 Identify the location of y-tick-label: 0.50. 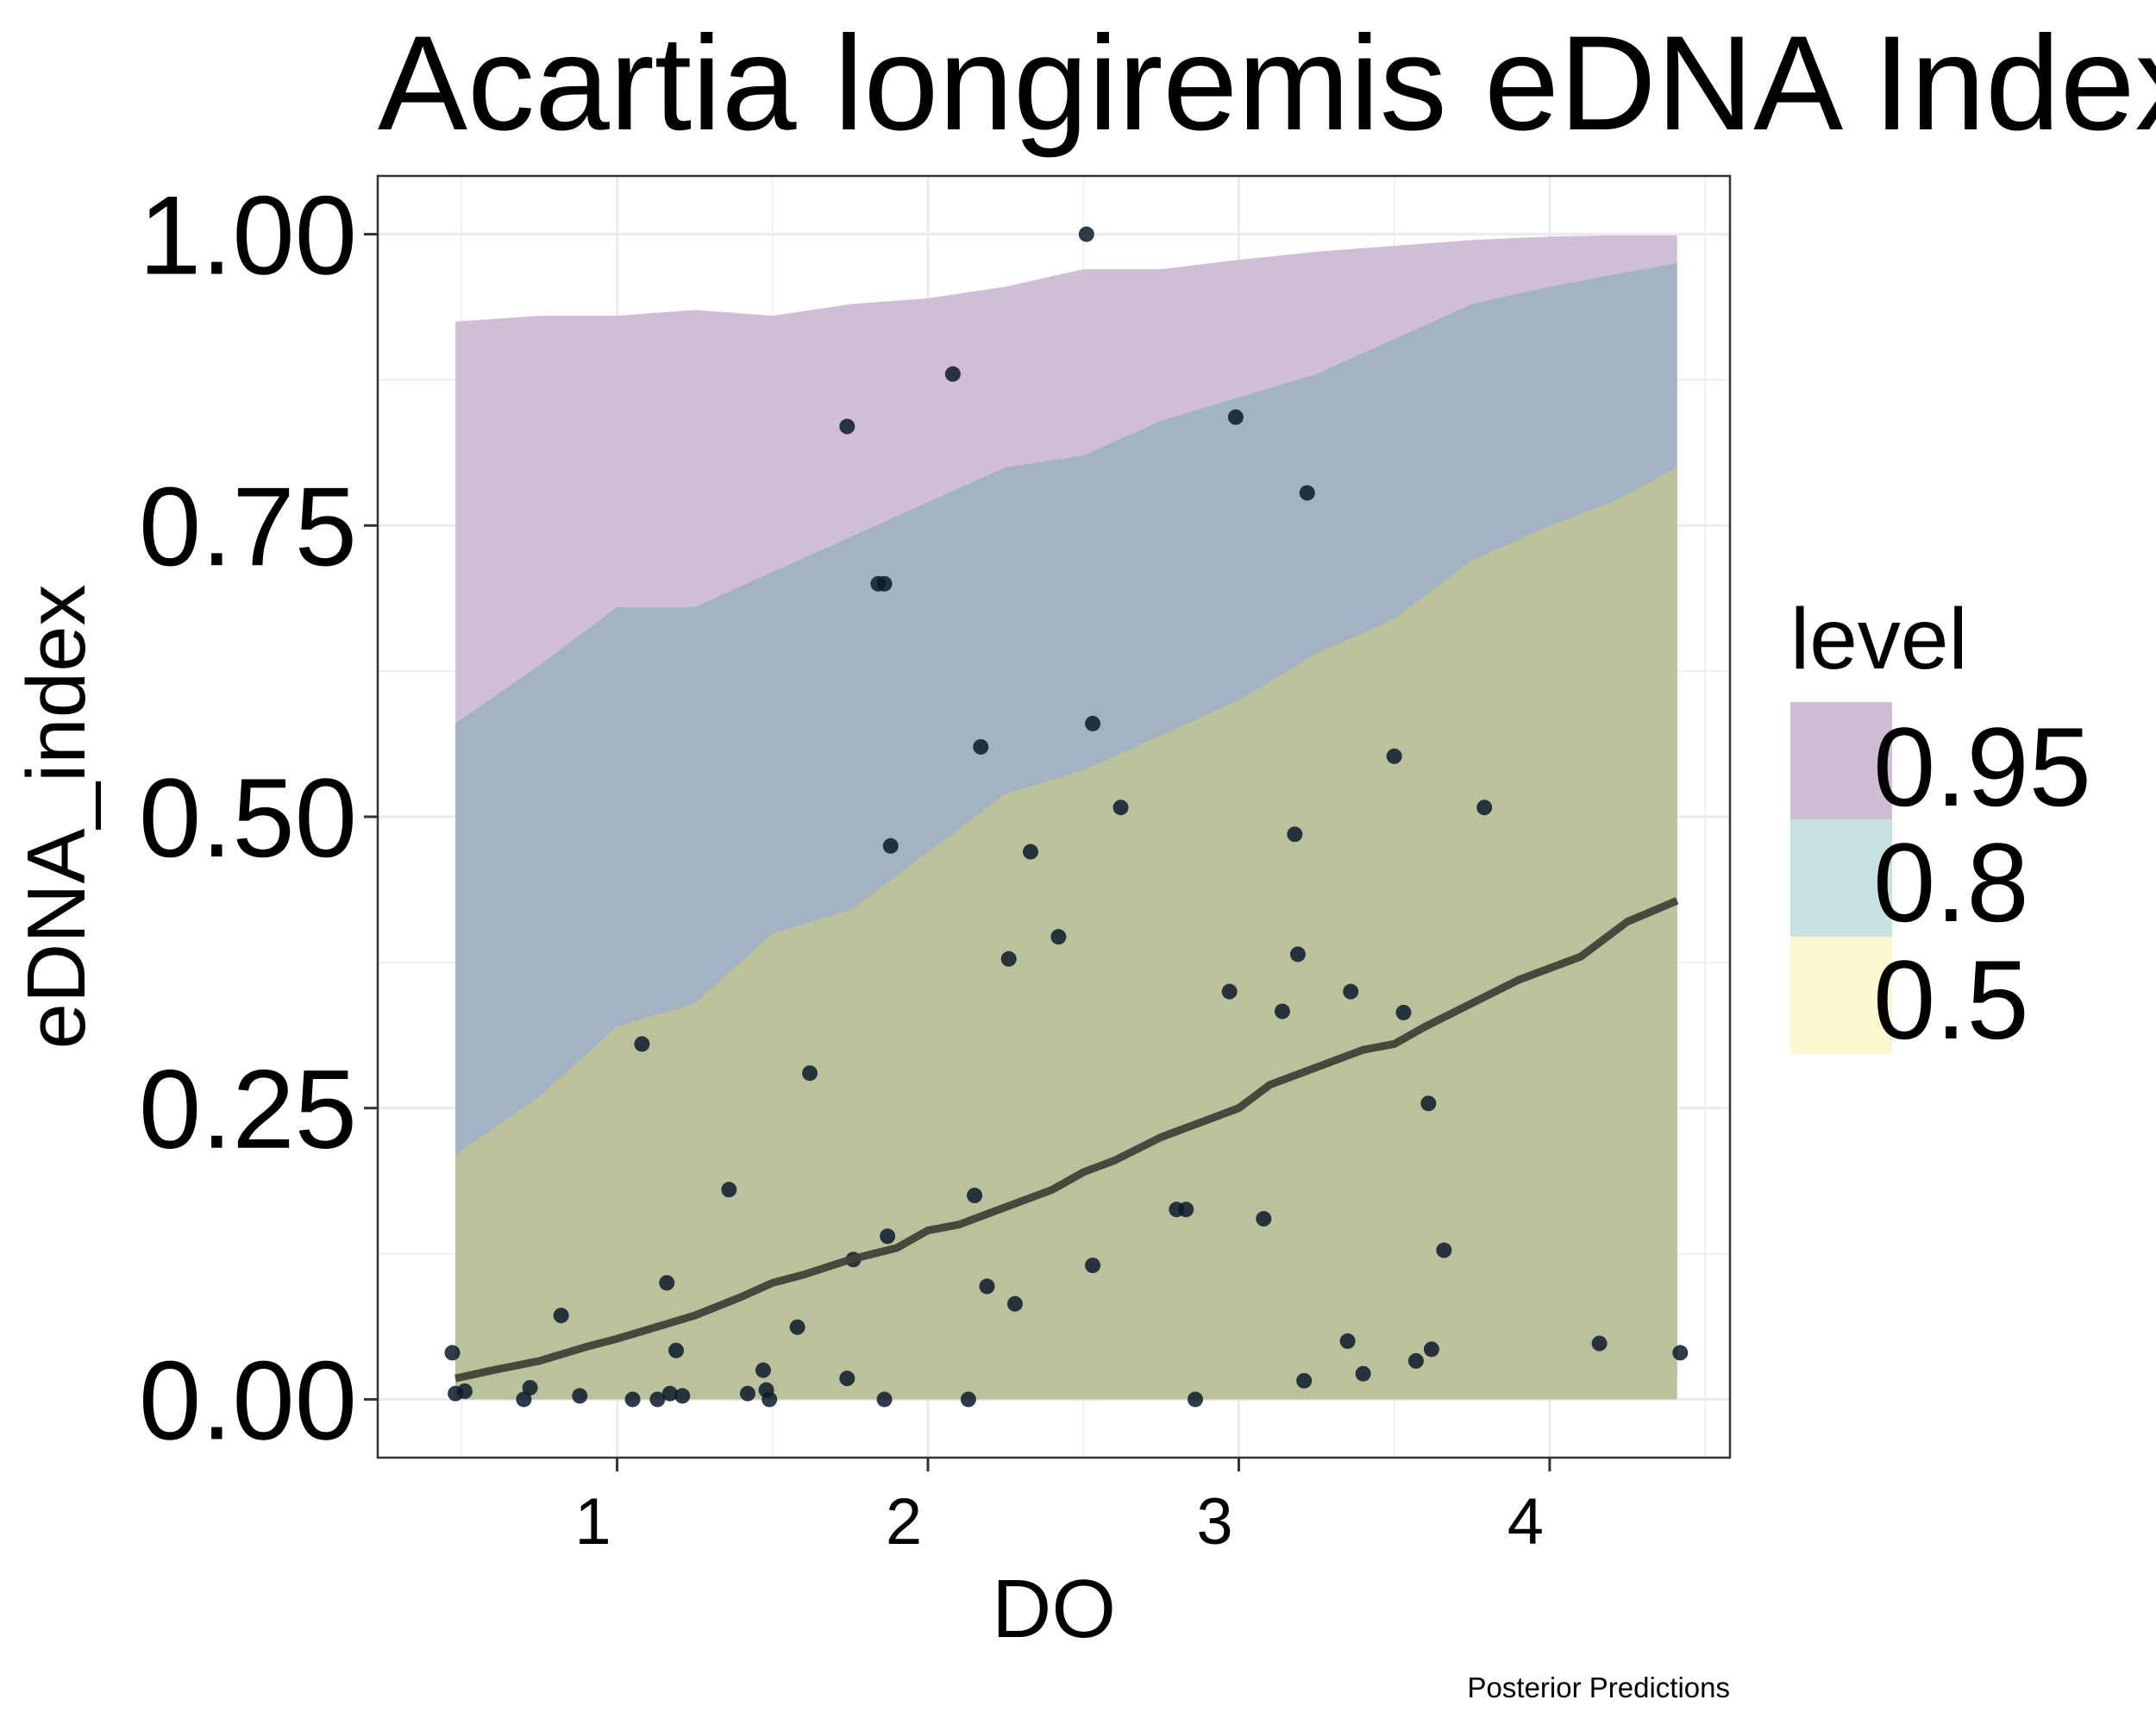
(248, 818).